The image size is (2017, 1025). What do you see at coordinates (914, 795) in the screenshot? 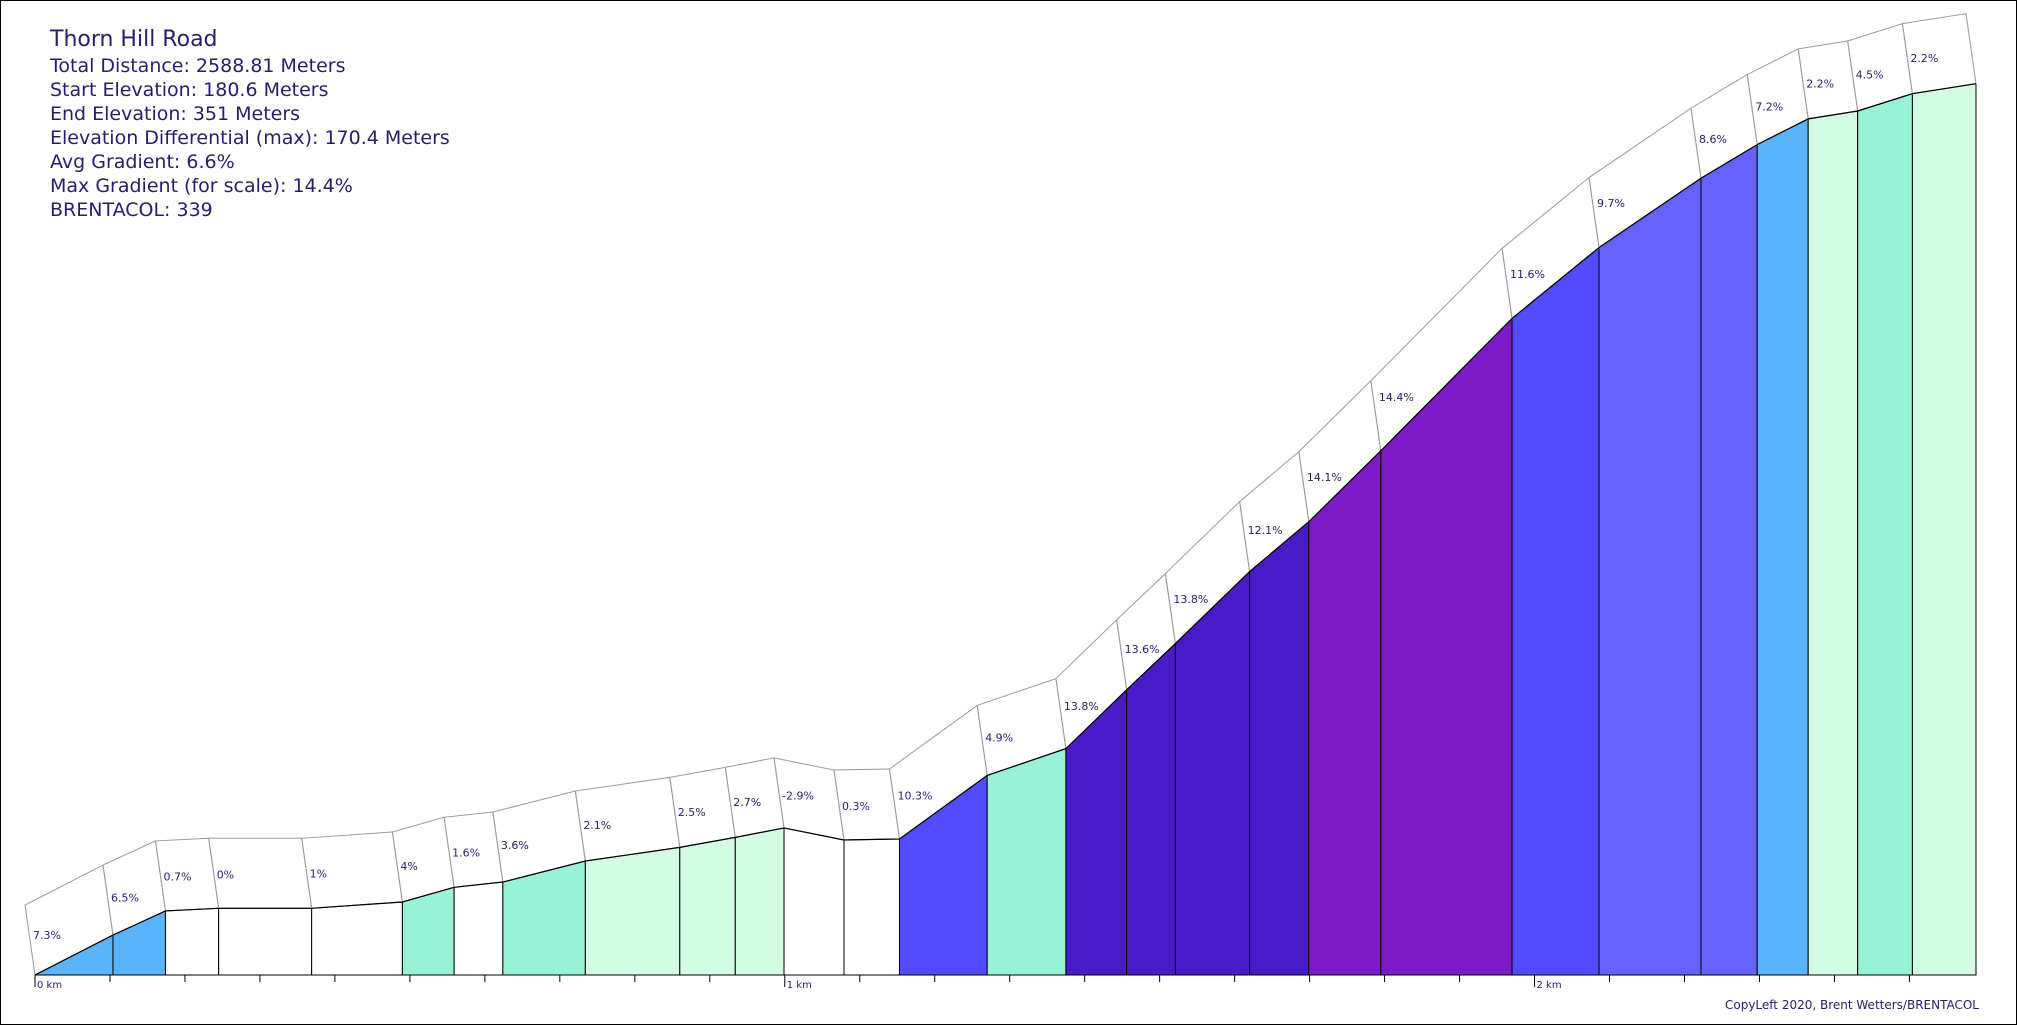
I see `gradient-label: 10.3%` at bounding box center [914, 795].